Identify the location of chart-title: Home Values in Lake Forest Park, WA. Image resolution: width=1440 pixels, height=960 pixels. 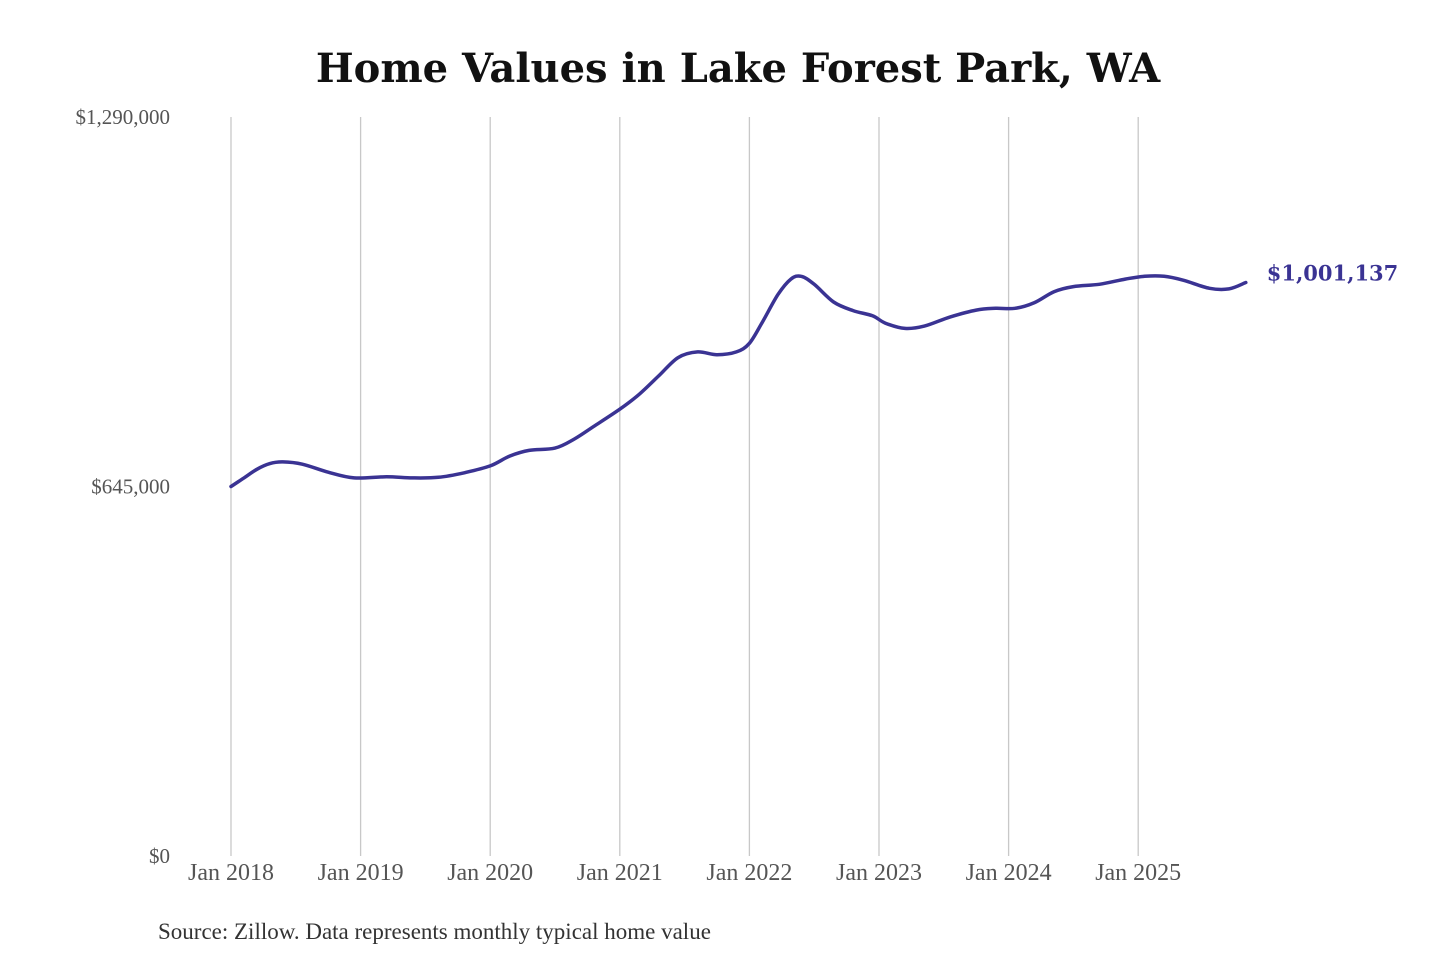
(738, 68).